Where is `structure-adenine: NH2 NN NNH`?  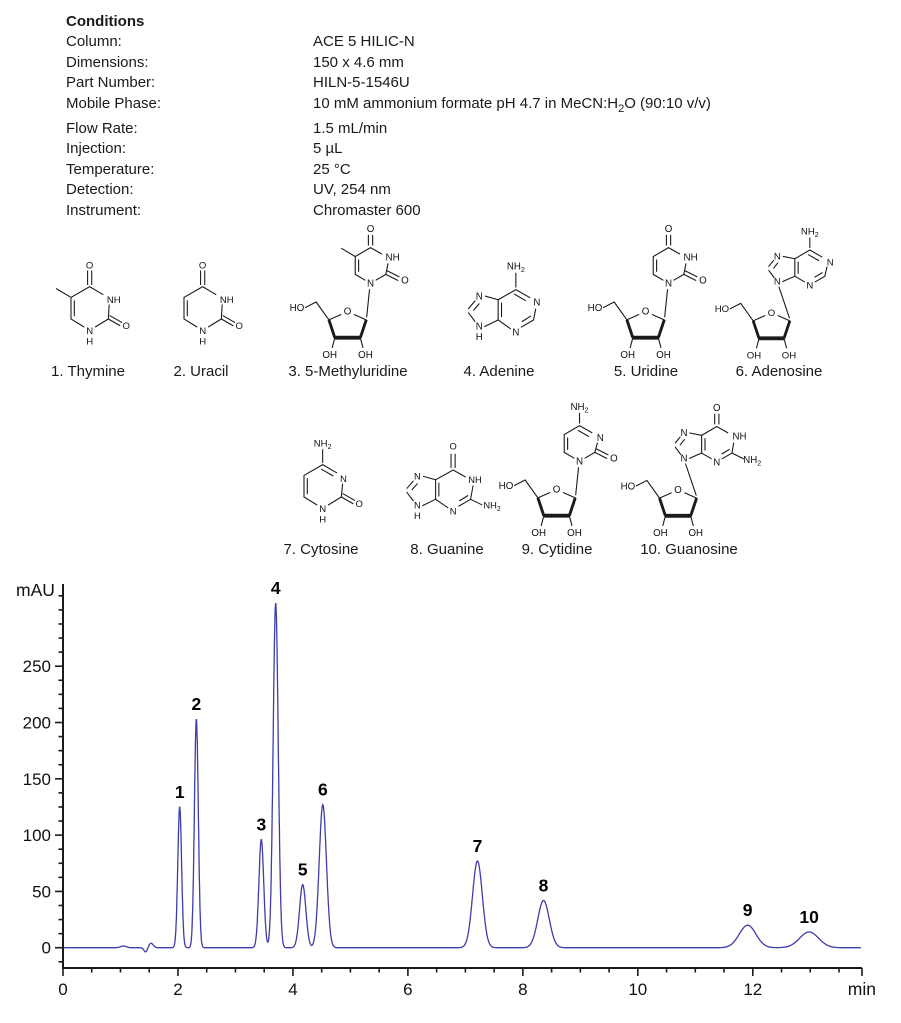
structure-adenine: NH2 NN NNH is located at coordinates (503, 302).